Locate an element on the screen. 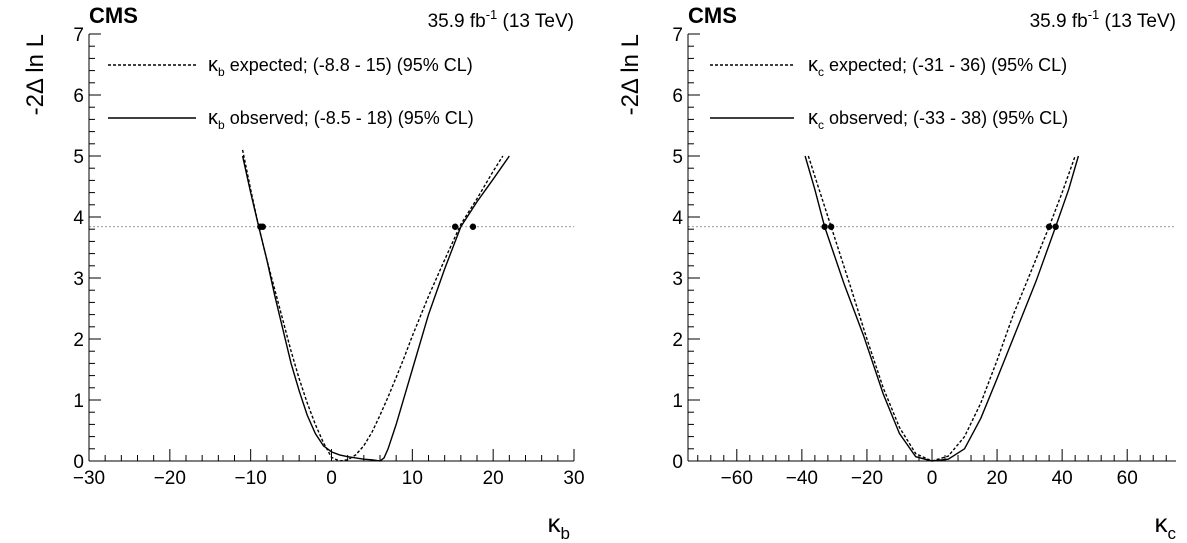 The width and height of the screenshot is (1187, 543). legend-entry-observed: κc observed; (-33 - 38) (95% CL) is located at coordinates (938, 119).